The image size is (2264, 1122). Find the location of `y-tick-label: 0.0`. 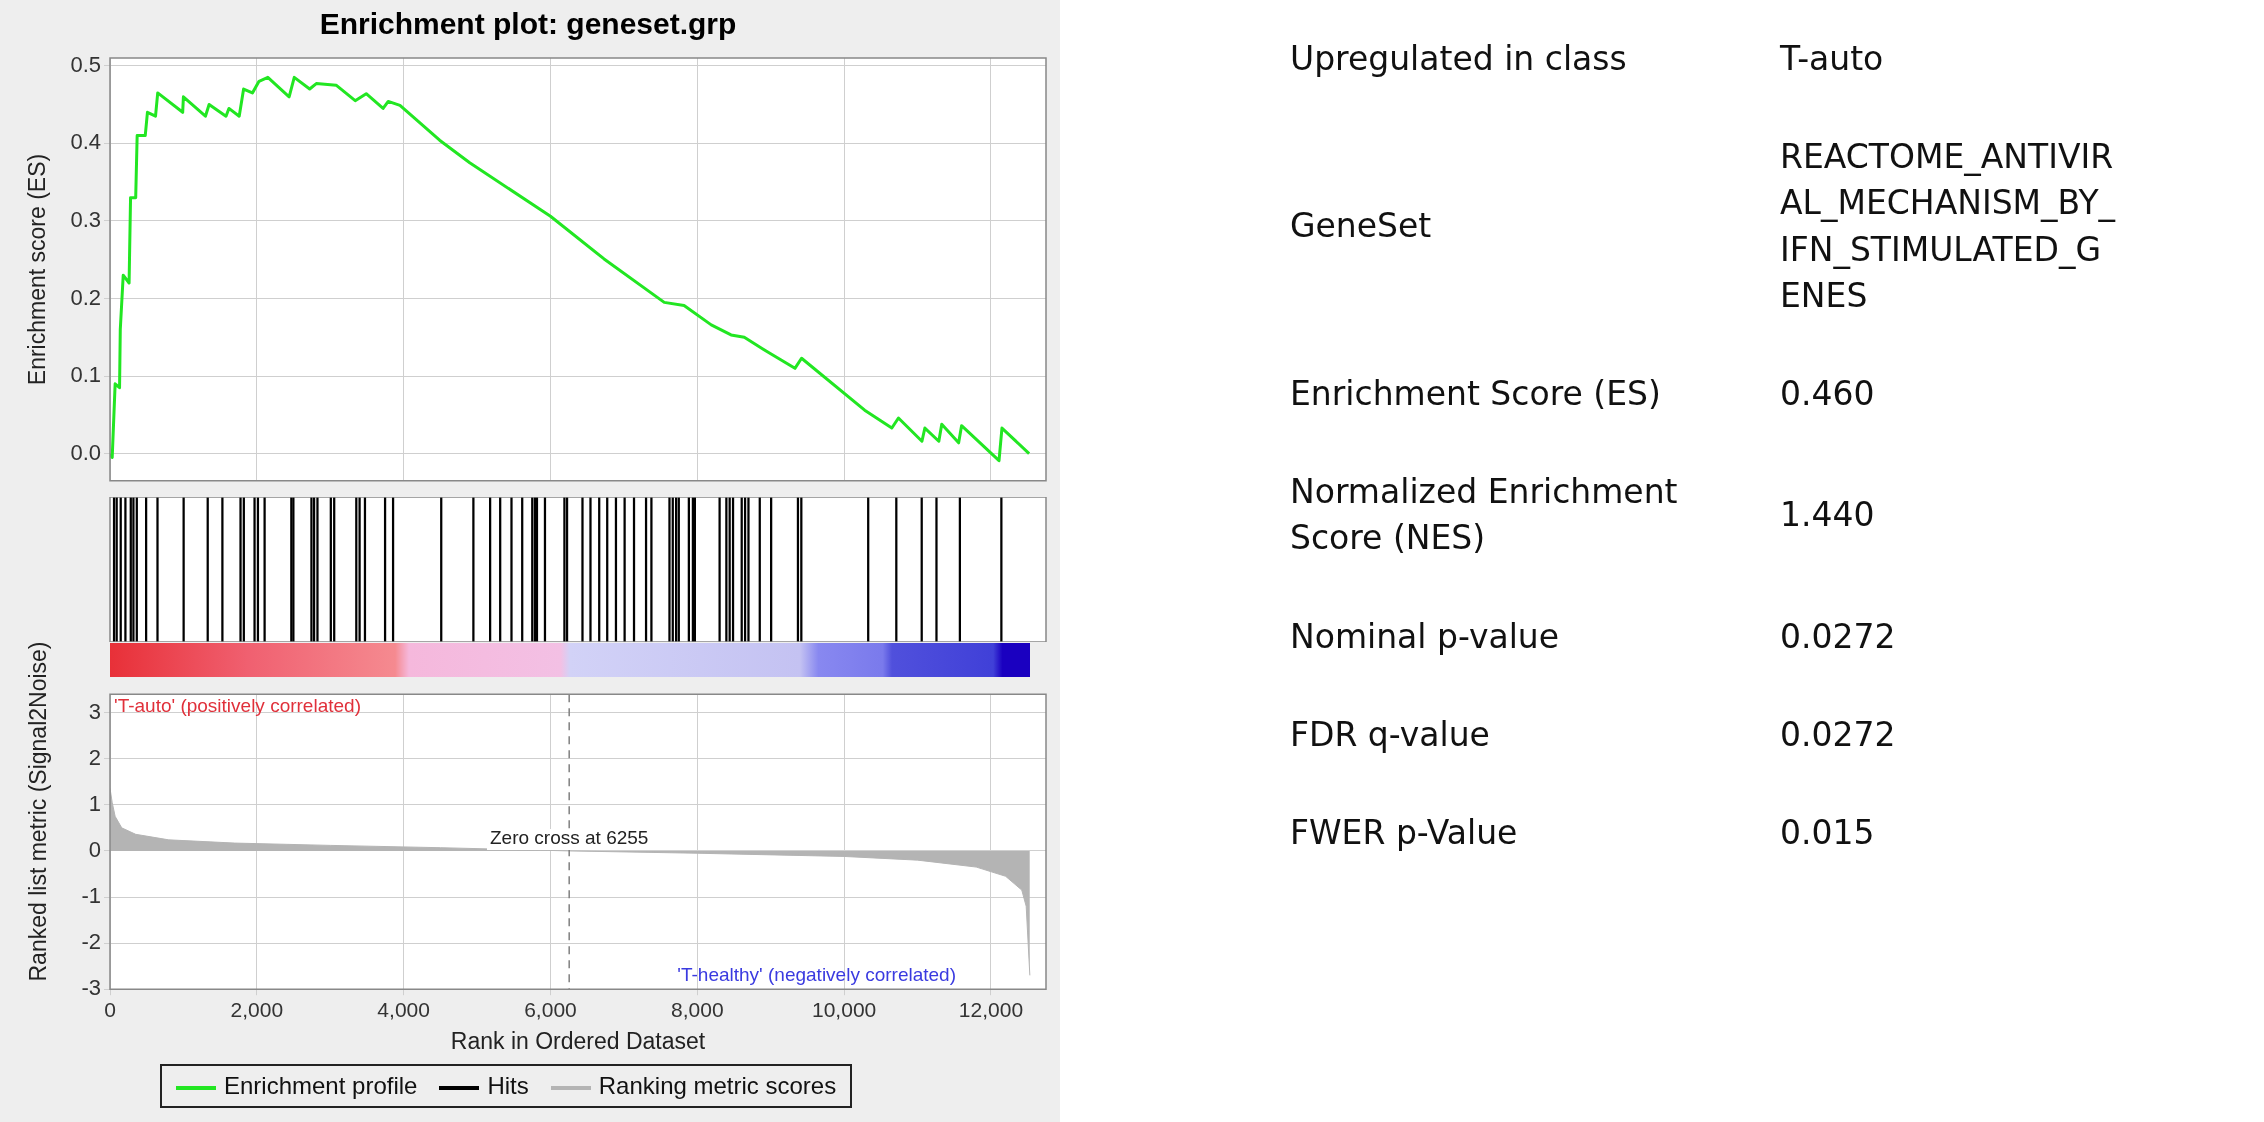

y-tick-label: 0.0 is located at coordinates (85, 452).